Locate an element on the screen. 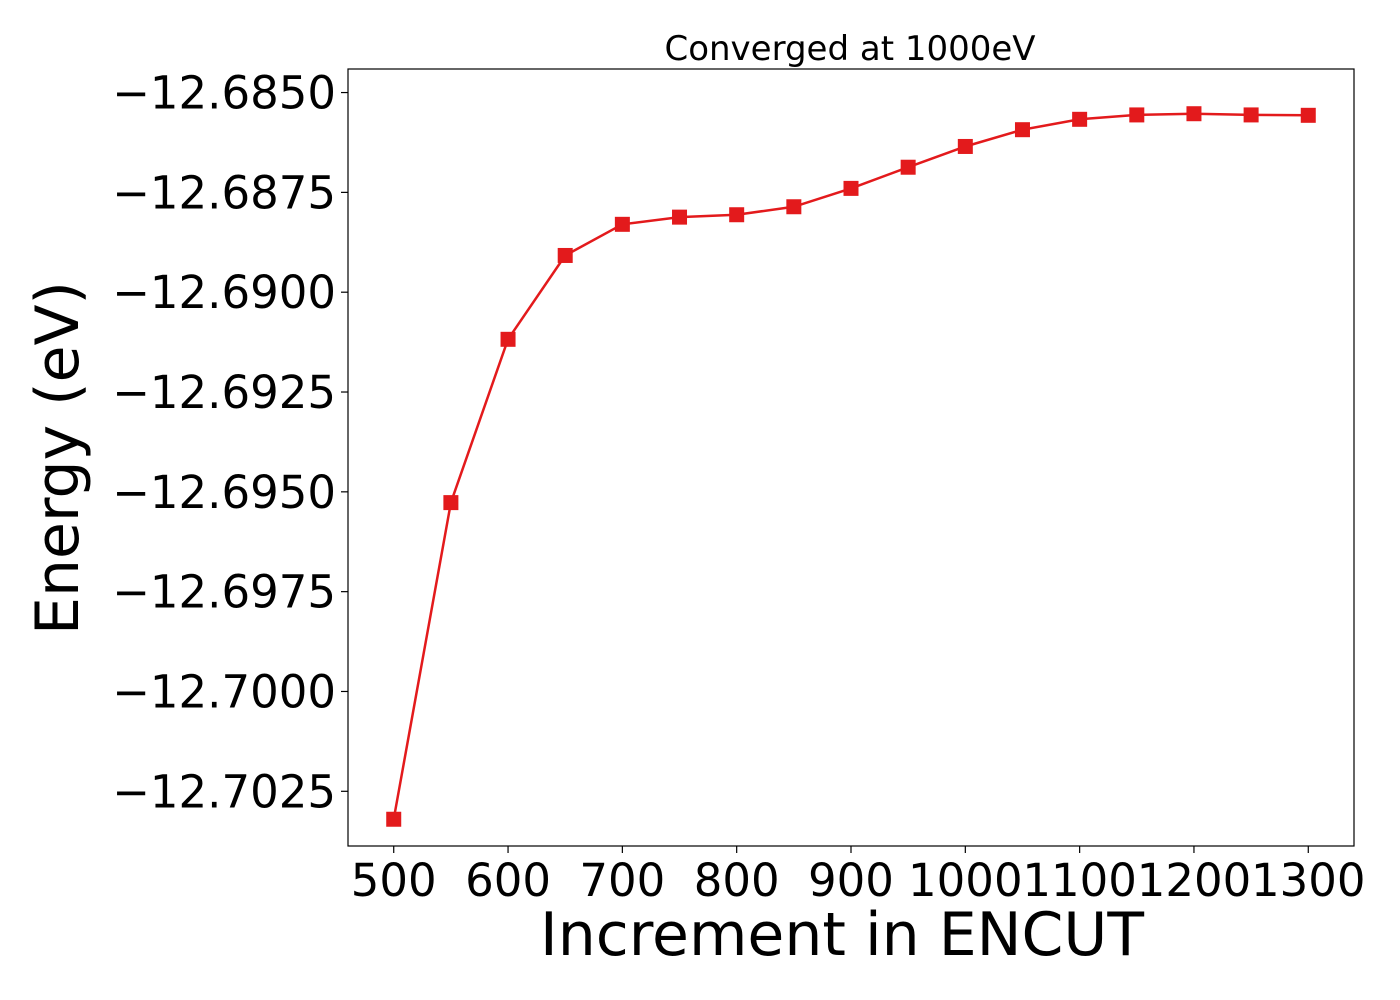 This screenshot has height=1000, width=1400. x-tick-label: 1000 is located at coordinates (965, 880).